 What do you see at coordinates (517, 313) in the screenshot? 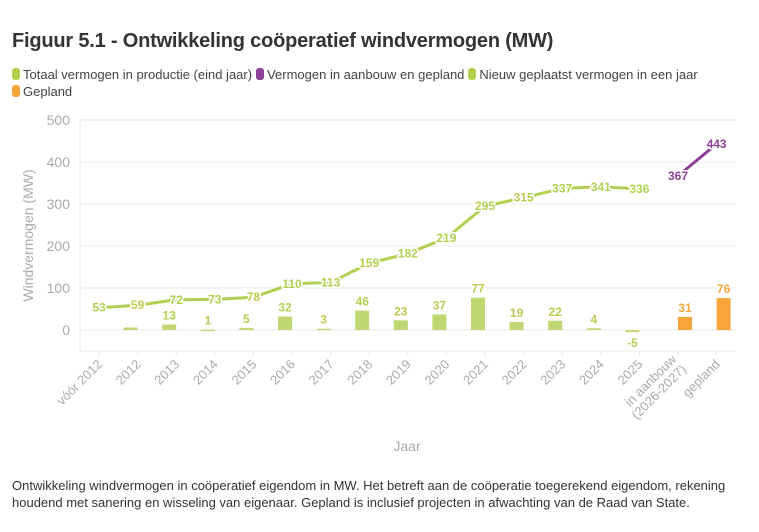
I see `bar-data-label: 19` at bounding box center [517, 313].